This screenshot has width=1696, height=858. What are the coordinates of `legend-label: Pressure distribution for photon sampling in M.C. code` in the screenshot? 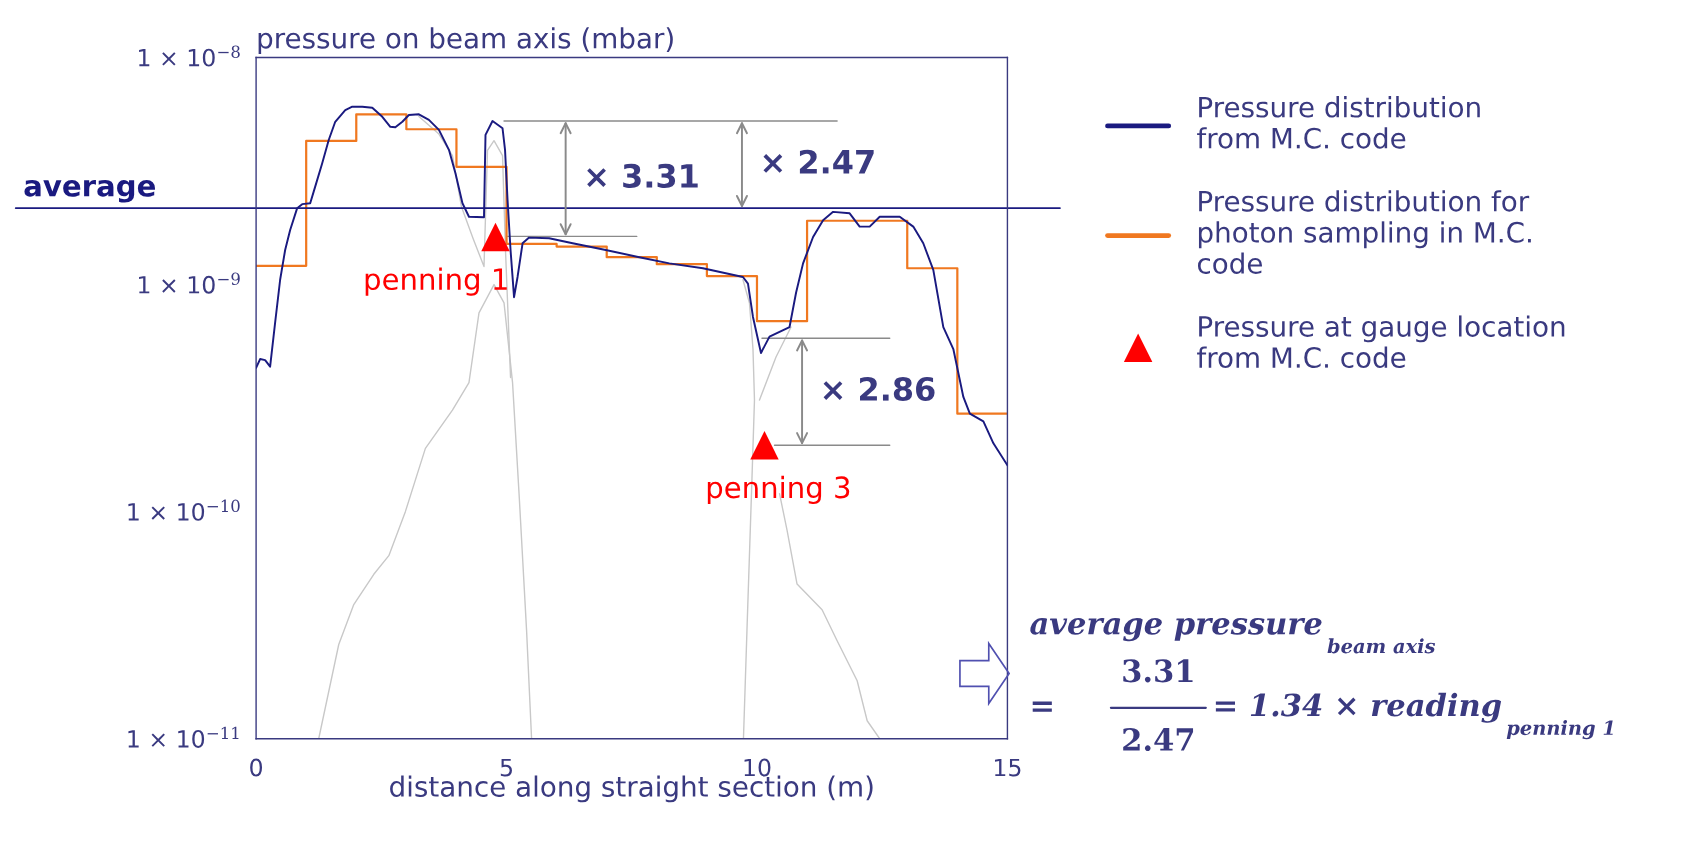 It's located at (1364, 232).